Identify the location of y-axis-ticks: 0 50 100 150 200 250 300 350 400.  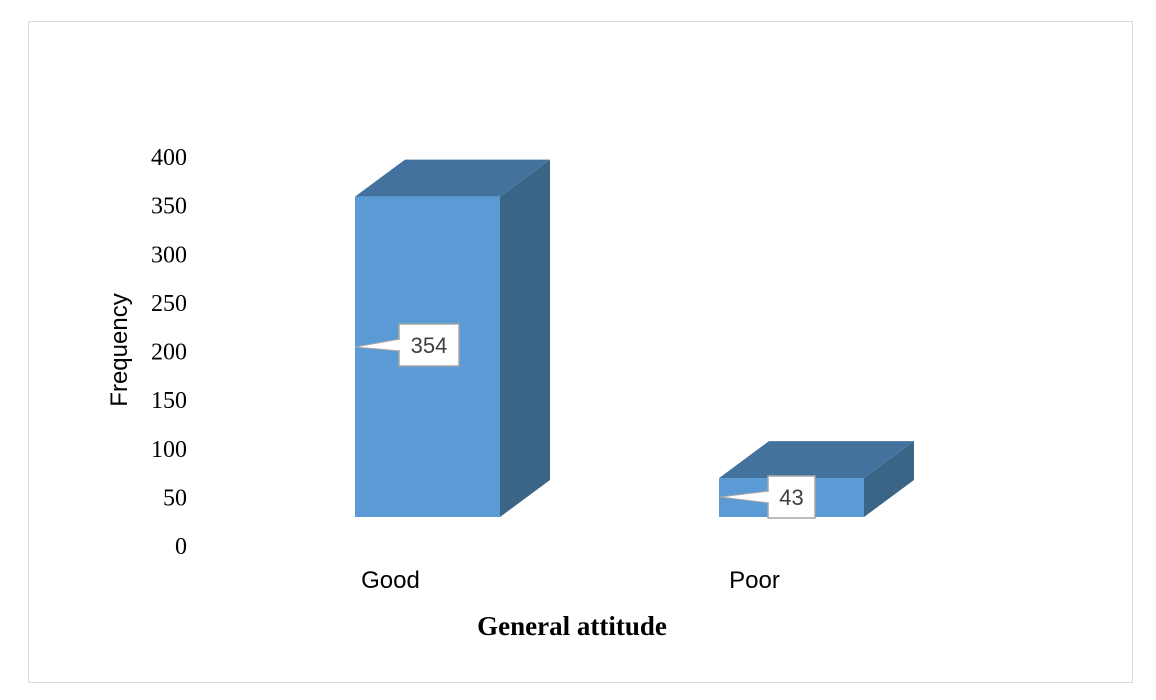
(169, 352).